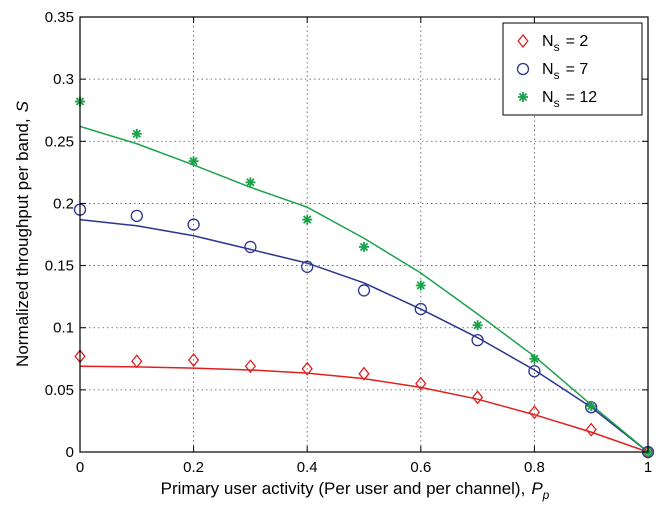  Describe the element at coordinates (534, 467) in the screenshot. I see `x-tick-label: 0.8` at that location.